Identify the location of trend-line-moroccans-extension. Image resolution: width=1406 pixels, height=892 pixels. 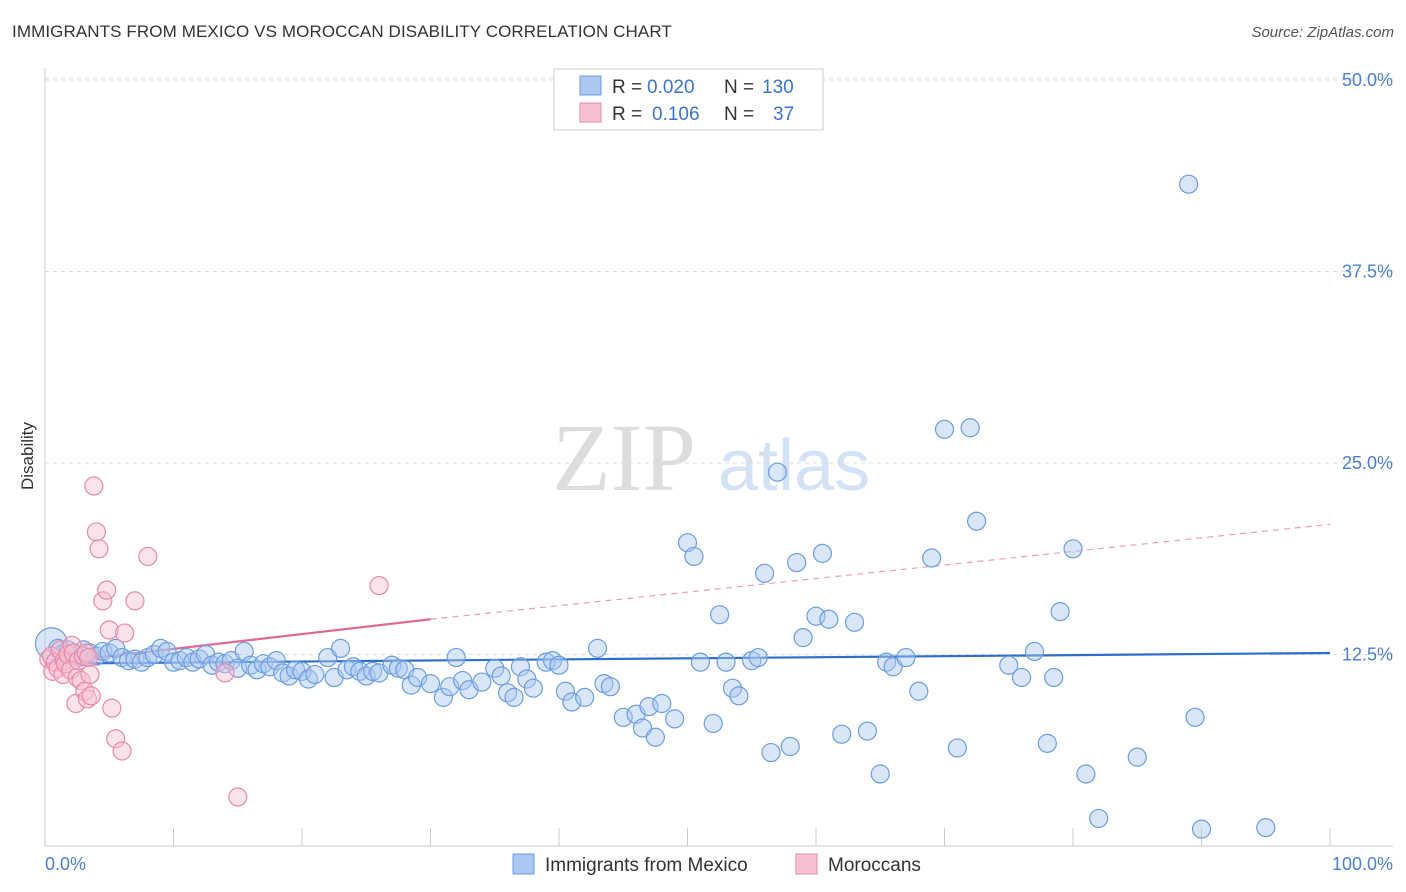
(880, 571).